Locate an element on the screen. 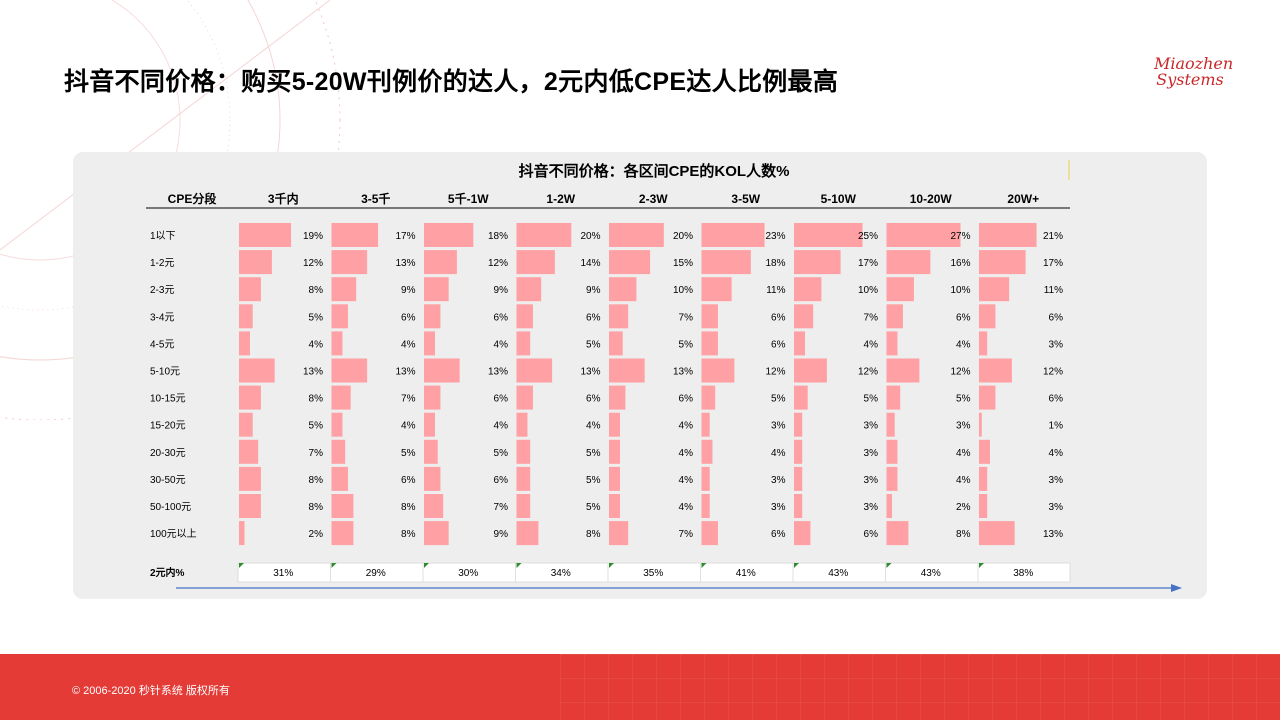  row-label: 100元以上 is located at coordinates (173, 534).